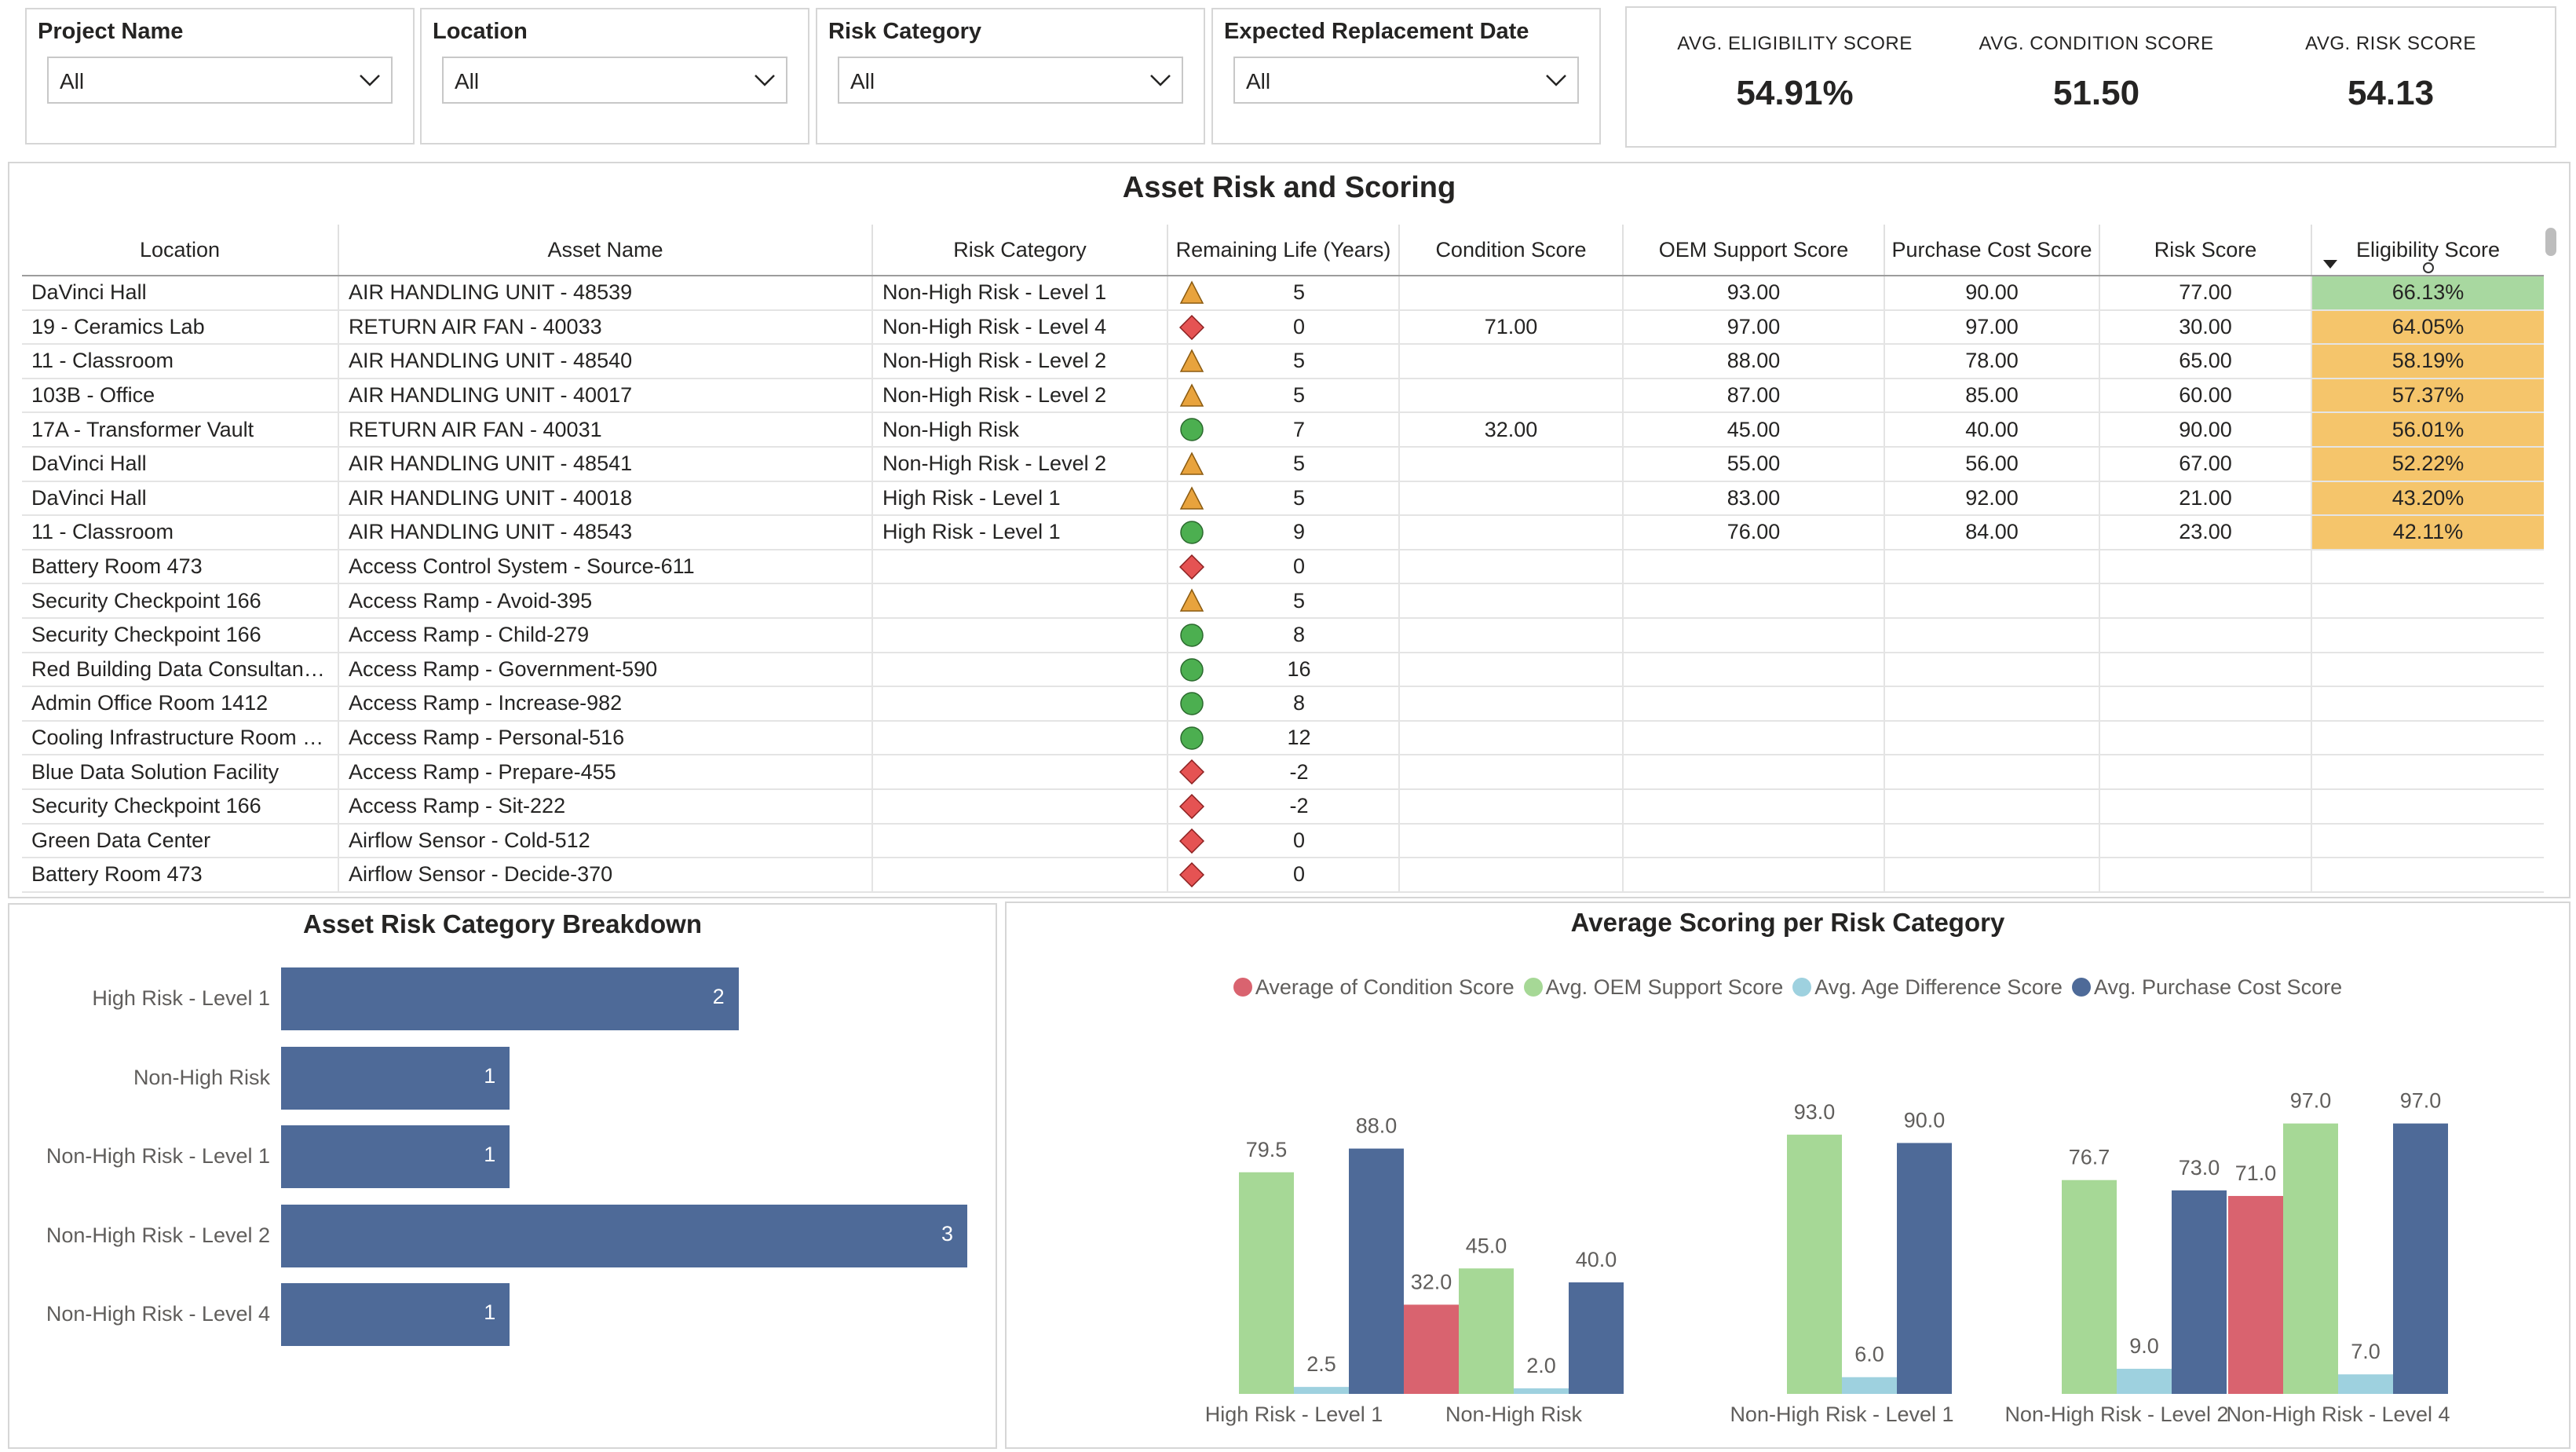  I want to click on location-dropdown: All, so click(614, 80).